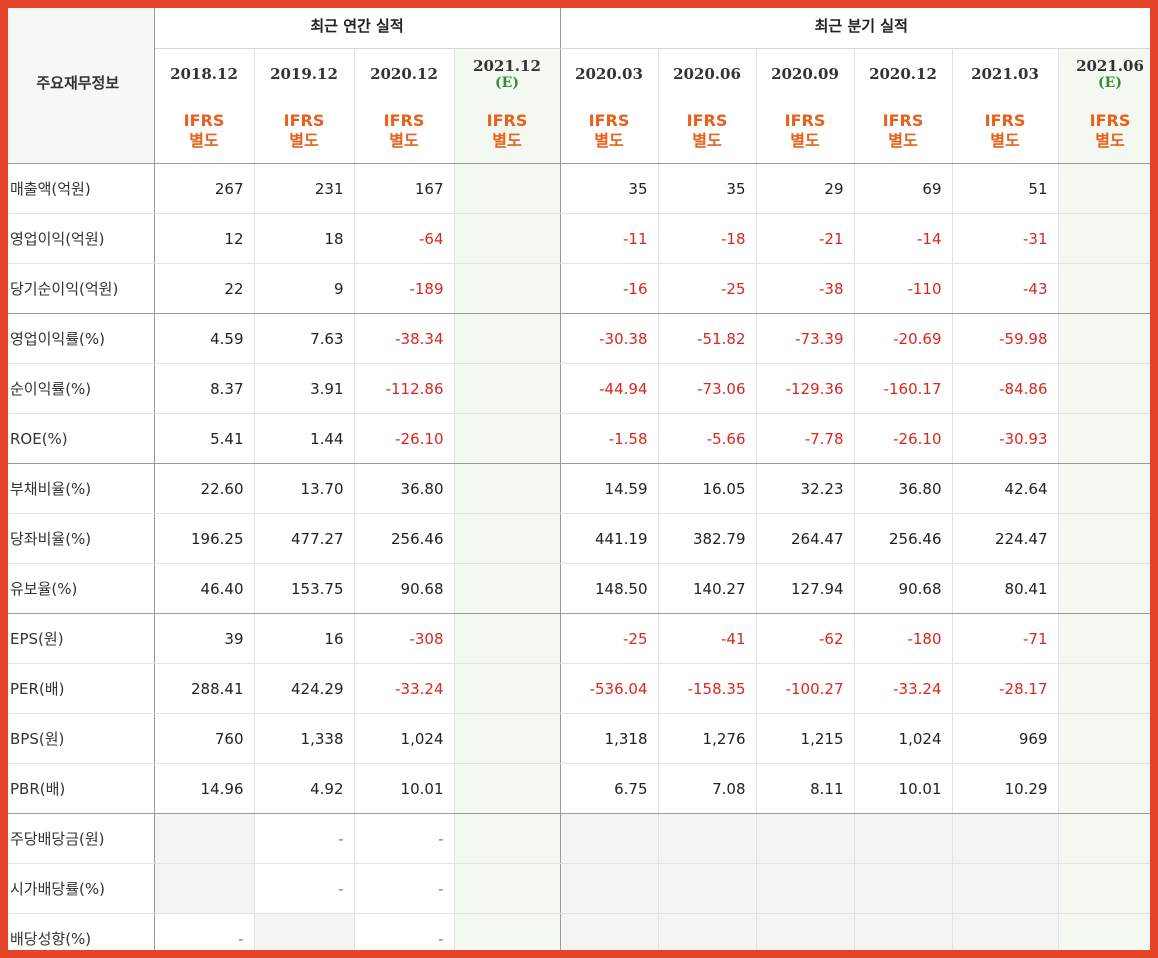 This screenshot has height=958, width=1158. Describe the element at coordinates (357, 28) in the screenshot. I see `annual-results-title: 최근 연간 실적` at that location.